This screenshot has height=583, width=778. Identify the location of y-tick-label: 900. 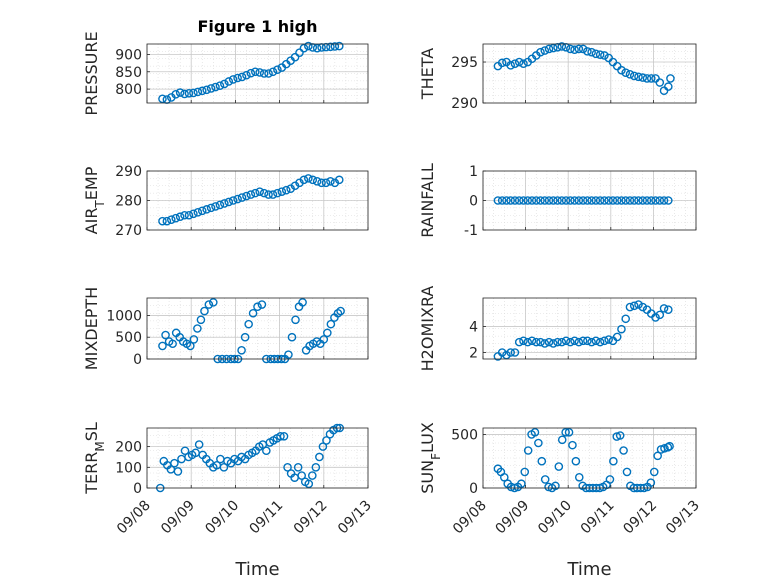
(128, 55).